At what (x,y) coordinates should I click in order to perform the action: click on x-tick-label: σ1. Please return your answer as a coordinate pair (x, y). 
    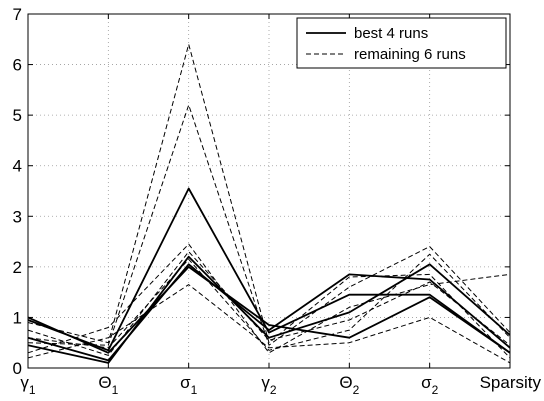
    Looking at the image, I should click on (189, 385).